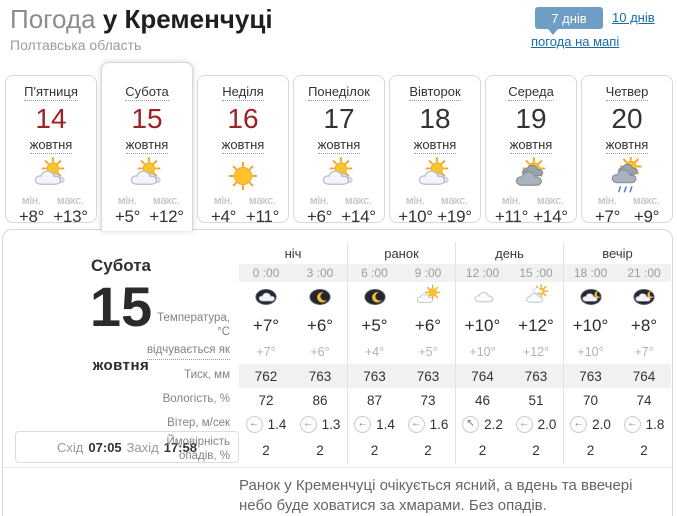 This screenshot has width=677, height=516. I want to click on day-date: 14, so click(51, 118).